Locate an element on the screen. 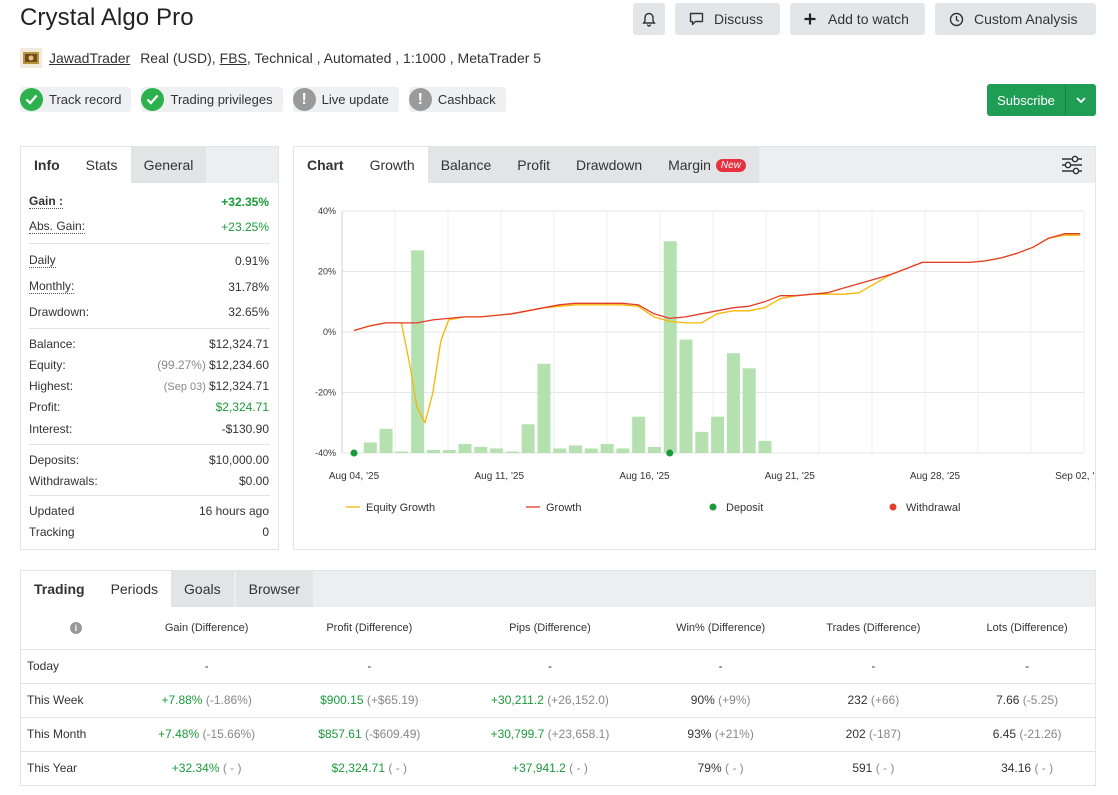 The width and height of the screenshot is (1118, 795). subscribe-dropdown is located at coordinates (1081, 100).